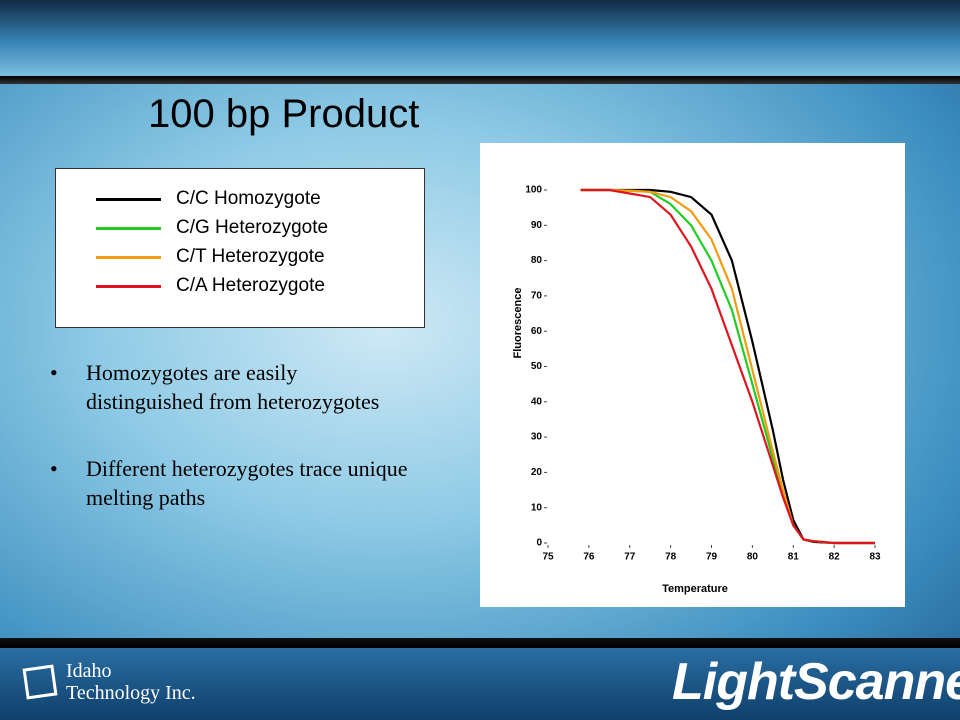 Image resolution: width=960 pixels, height=720 pixels. What do you see at coordinates (537, 366) in the screenshot?
I see `y-tick-label: 50` at bounding box center [537, 366].